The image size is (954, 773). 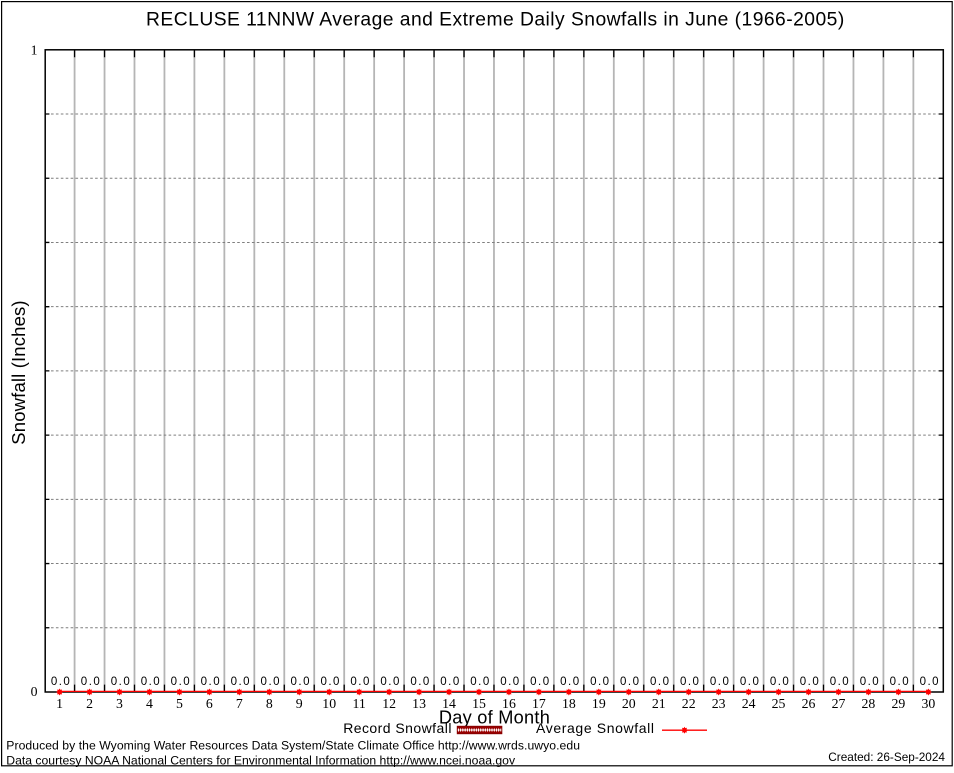 I want to click on svg-text: 29, so click(x=899, y=703).